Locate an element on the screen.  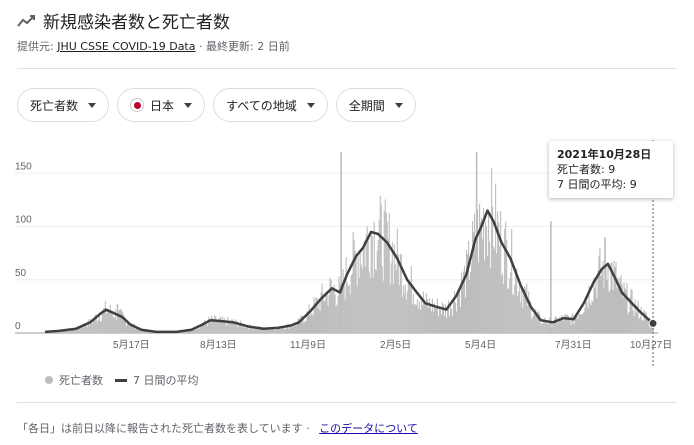
x-tick-label: 11月9日 is located at coordinates (308, 345).